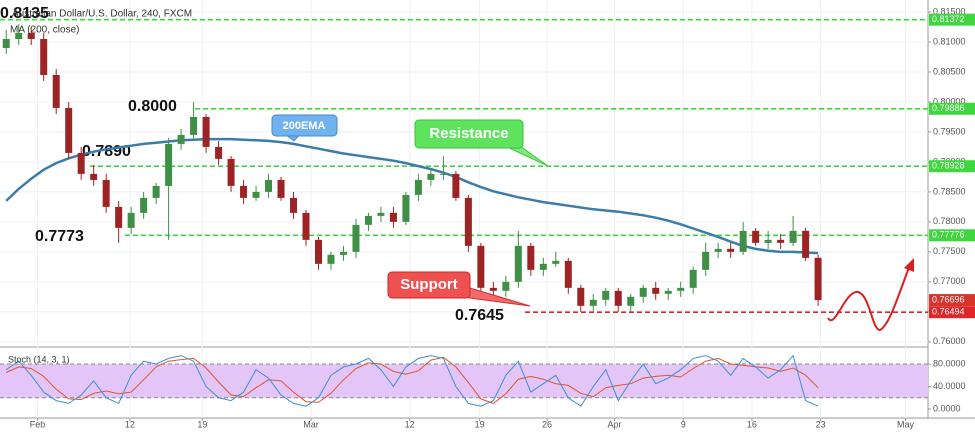 The height and width of the screenshot is (432, 975). Describe the element at coordinates (949, 386) in the screenshot. I see `stoch-tick-label: 40.0000` at that location.